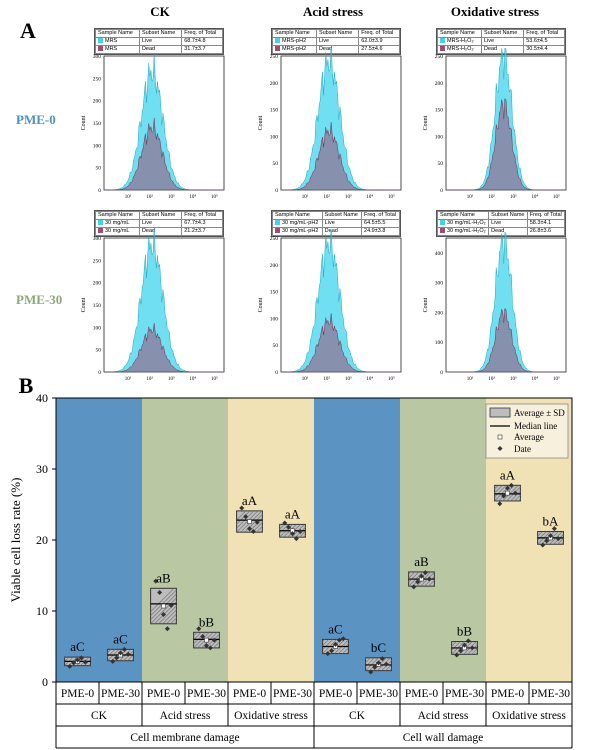  I want to click on stats-row: MRS-pH2 Live 62.0±3.9, so click(336, 41).